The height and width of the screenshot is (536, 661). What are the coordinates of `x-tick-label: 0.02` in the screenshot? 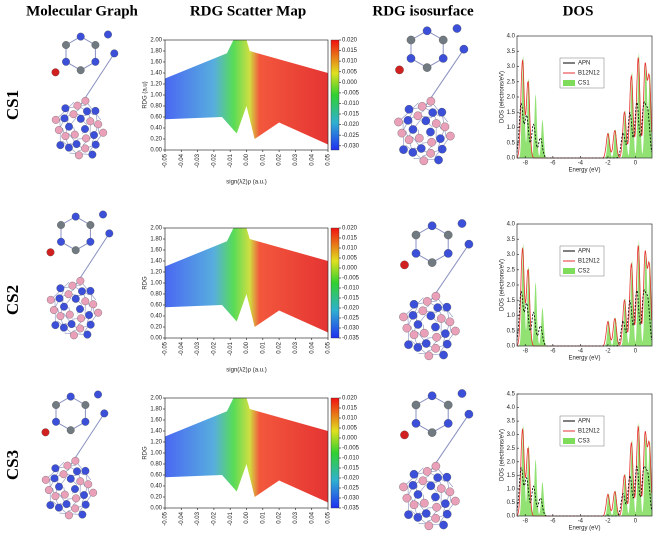 It's located at (280, 347).